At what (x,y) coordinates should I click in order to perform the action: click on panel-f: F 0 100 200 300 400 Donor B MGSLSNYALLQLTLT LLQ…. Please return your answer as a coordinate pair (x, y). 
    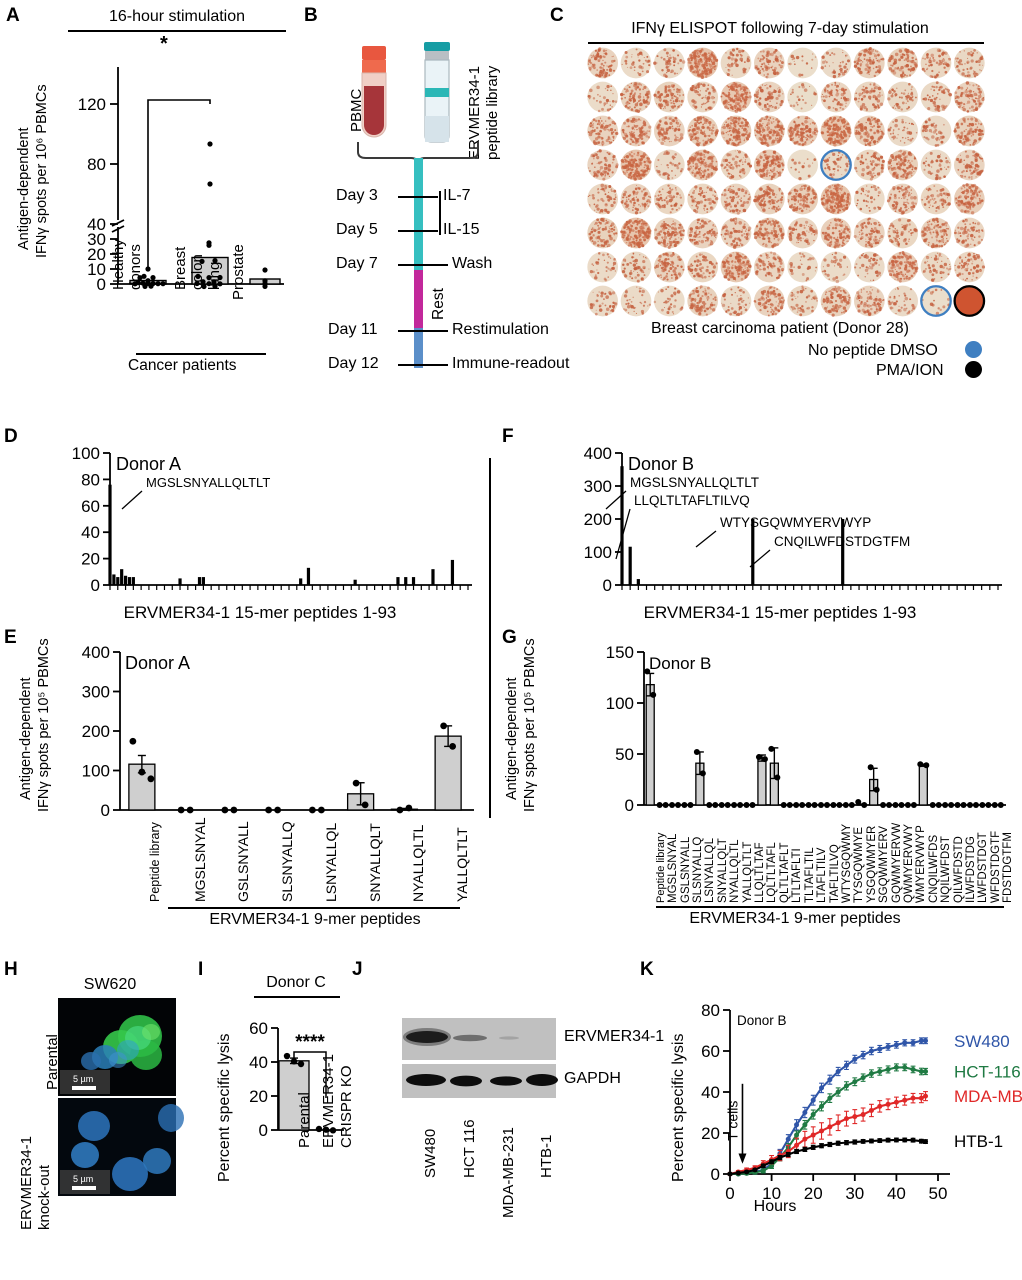
    Looking at the image, I should click on (756, 532).